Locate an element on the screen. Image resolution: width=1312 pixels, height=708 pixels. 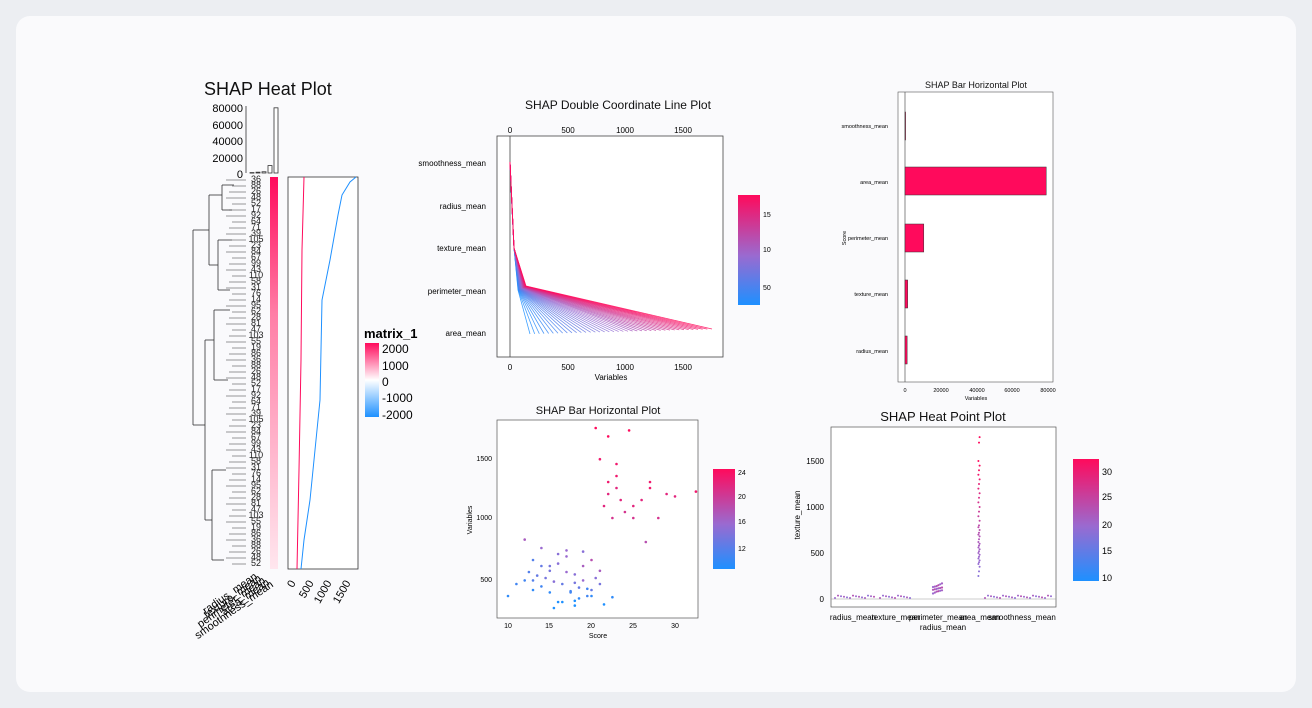
scatter-x-ticks: 10 15 20 25 30 is located at coordinates (591, 626).